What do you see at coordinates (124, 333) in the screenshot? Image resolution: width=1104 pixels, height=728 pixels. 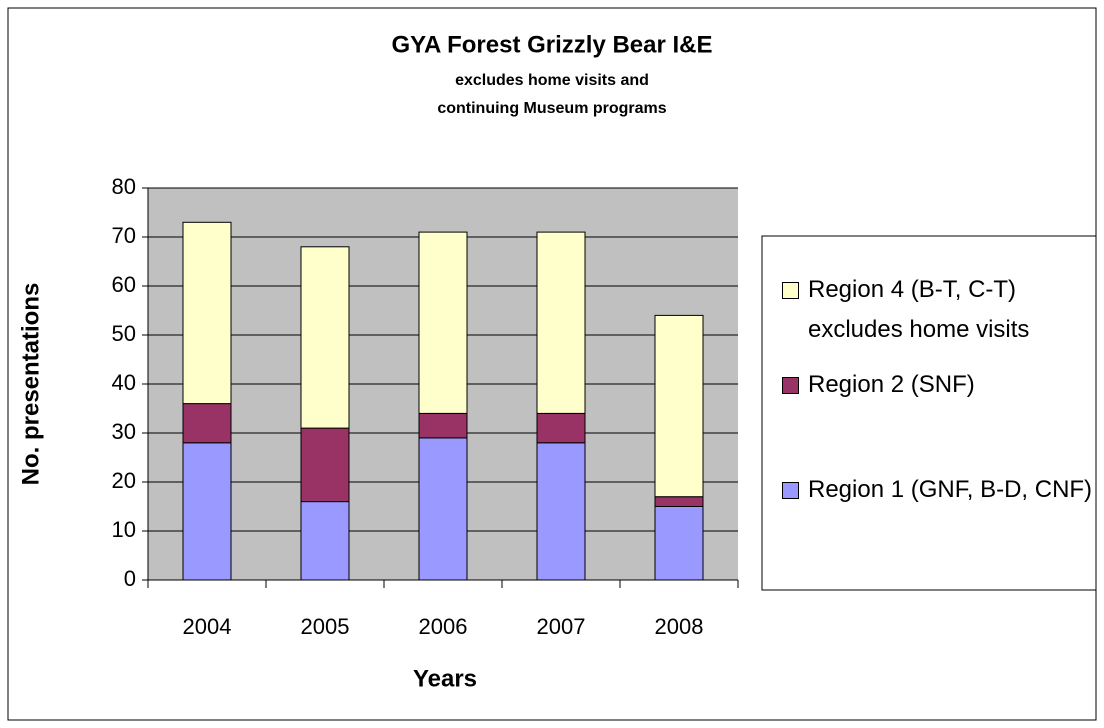 I see `y-tick-label: 50` at bounding box center [124, 333].